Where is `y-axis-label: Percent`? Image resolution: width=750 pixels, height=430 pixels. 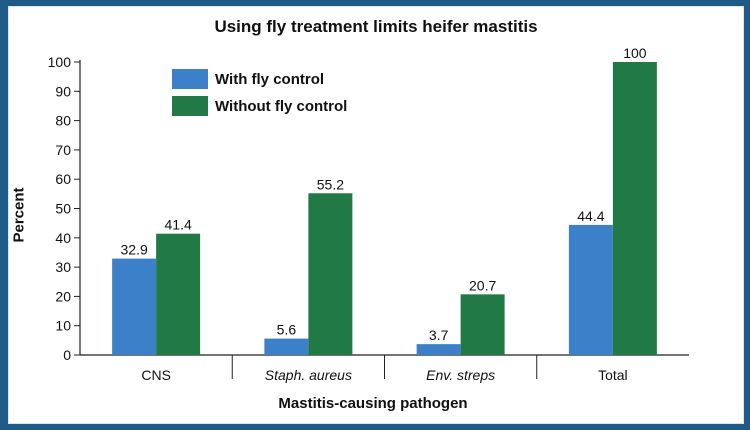 y-axis-label: Percent is located at coordinates (19, 215).